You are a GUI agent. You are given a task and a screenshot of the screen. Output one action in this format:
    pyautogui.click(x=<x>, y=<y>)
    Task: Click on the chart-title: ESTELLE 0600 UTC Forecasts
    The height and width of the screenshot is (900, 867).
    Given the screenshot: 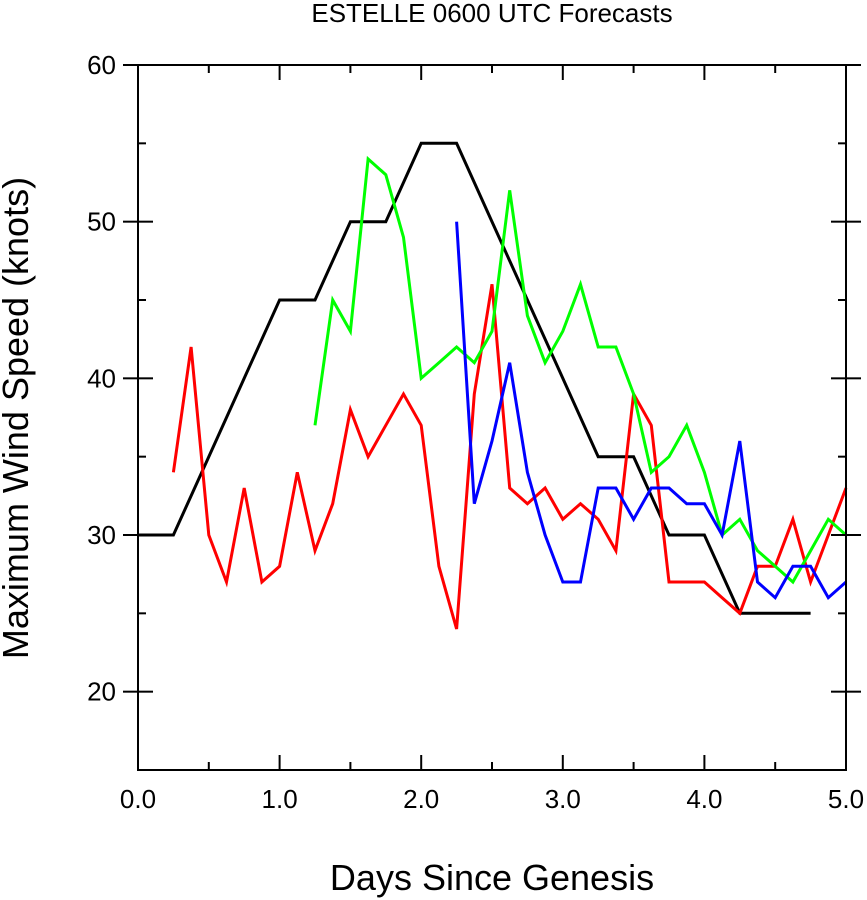 What is the action you would take?
    pyautogui.click(x=491, y=14)
    